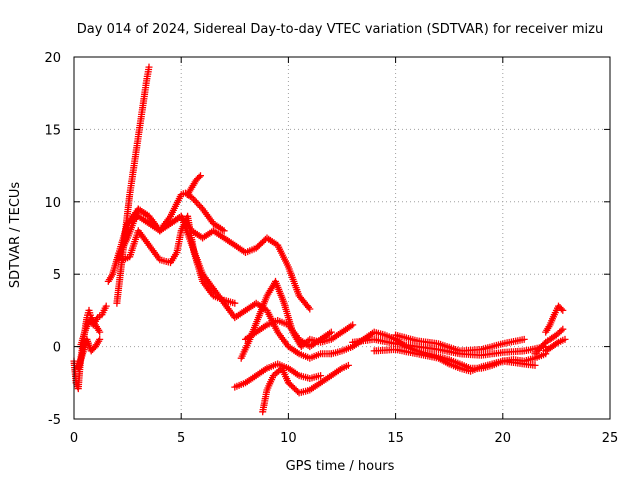 Image resolution: width=640 pixels, height=480 pixels. Describe the element at coordinates (52, 203) in the screenshot. I see `y-tick-label: 10` at that location.